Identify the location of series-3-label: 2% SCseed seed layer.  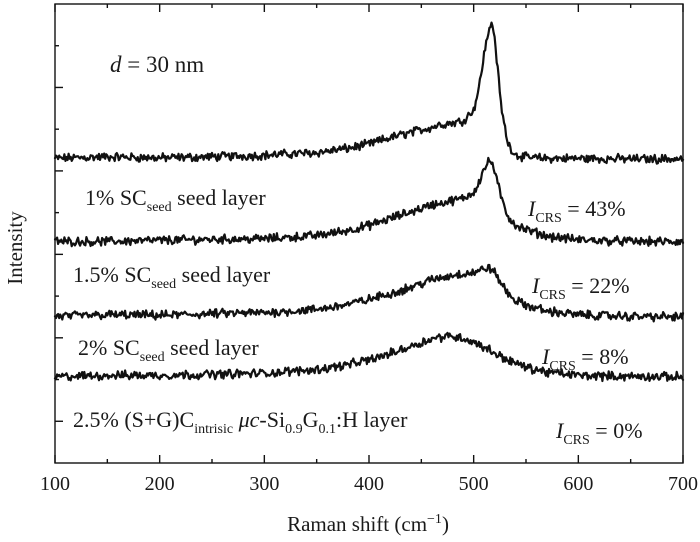
(168, 350).